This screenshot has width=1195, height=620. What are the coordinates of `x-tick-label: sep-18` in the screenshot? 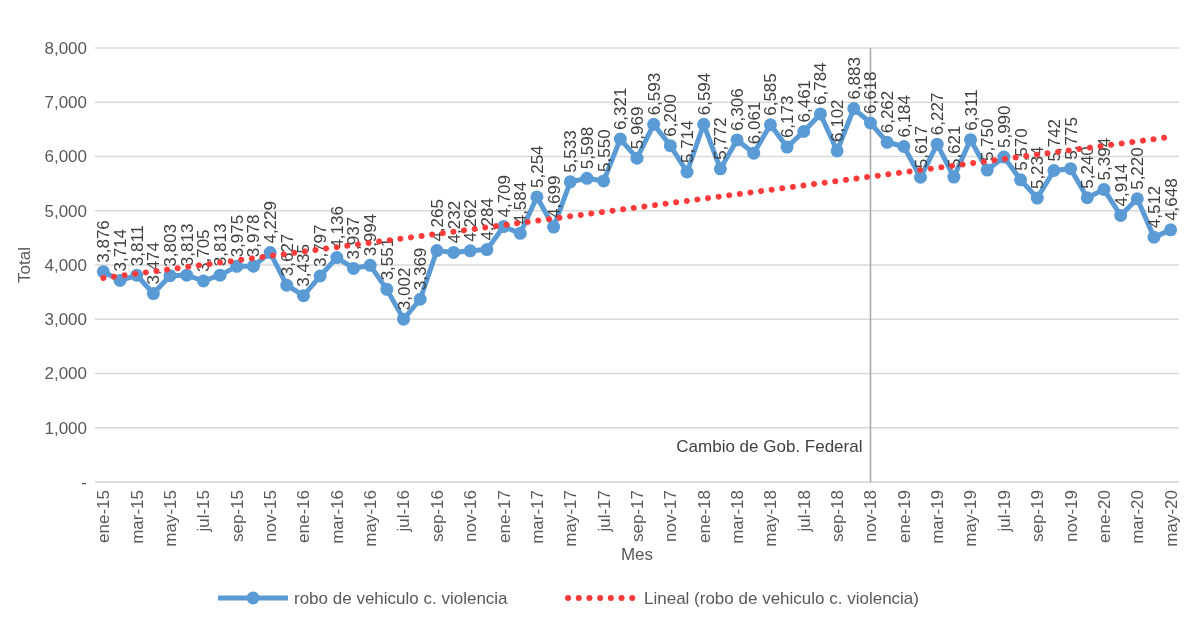 It's located at (838, 516).